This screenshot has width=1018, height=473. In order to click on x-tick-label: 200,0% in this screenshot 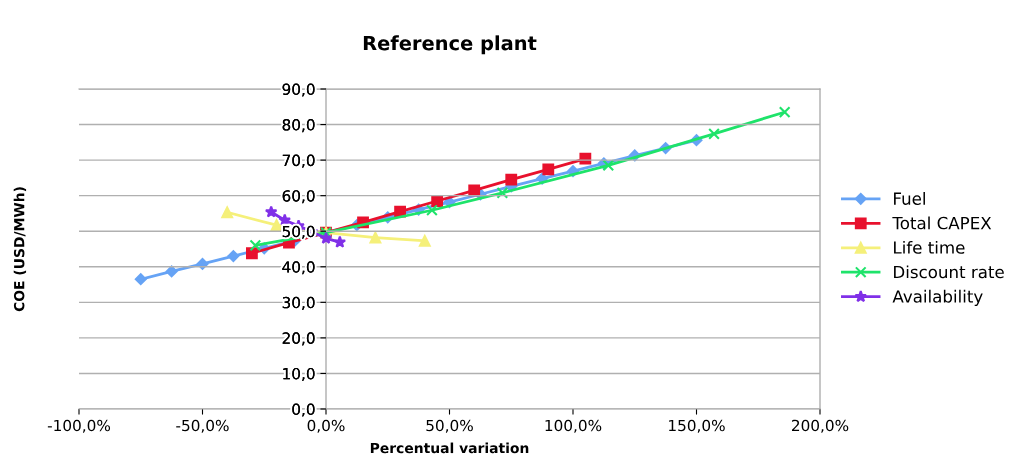, I will do `click(820, 426)`.